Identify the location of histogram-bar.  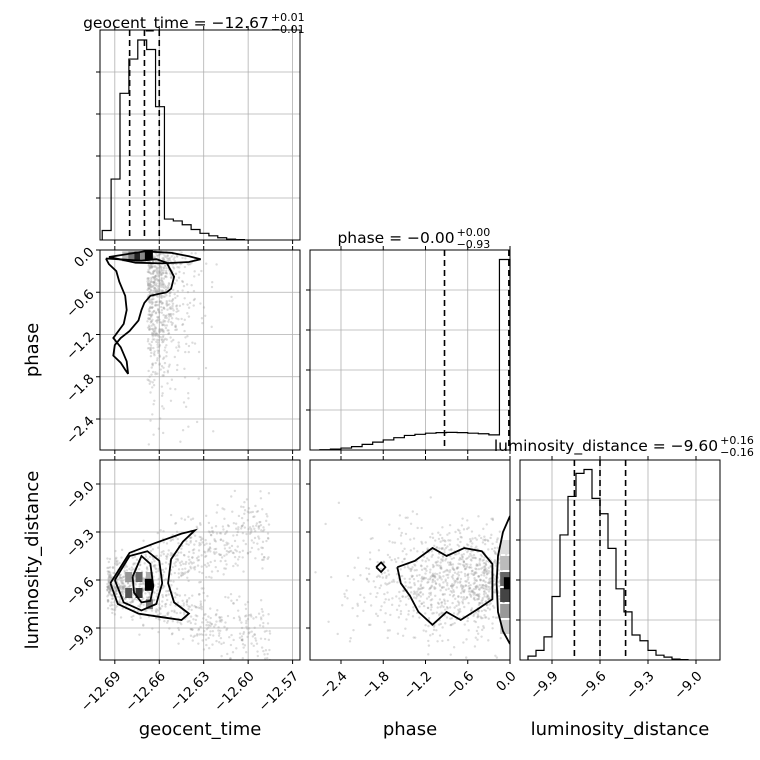
(564, 597).